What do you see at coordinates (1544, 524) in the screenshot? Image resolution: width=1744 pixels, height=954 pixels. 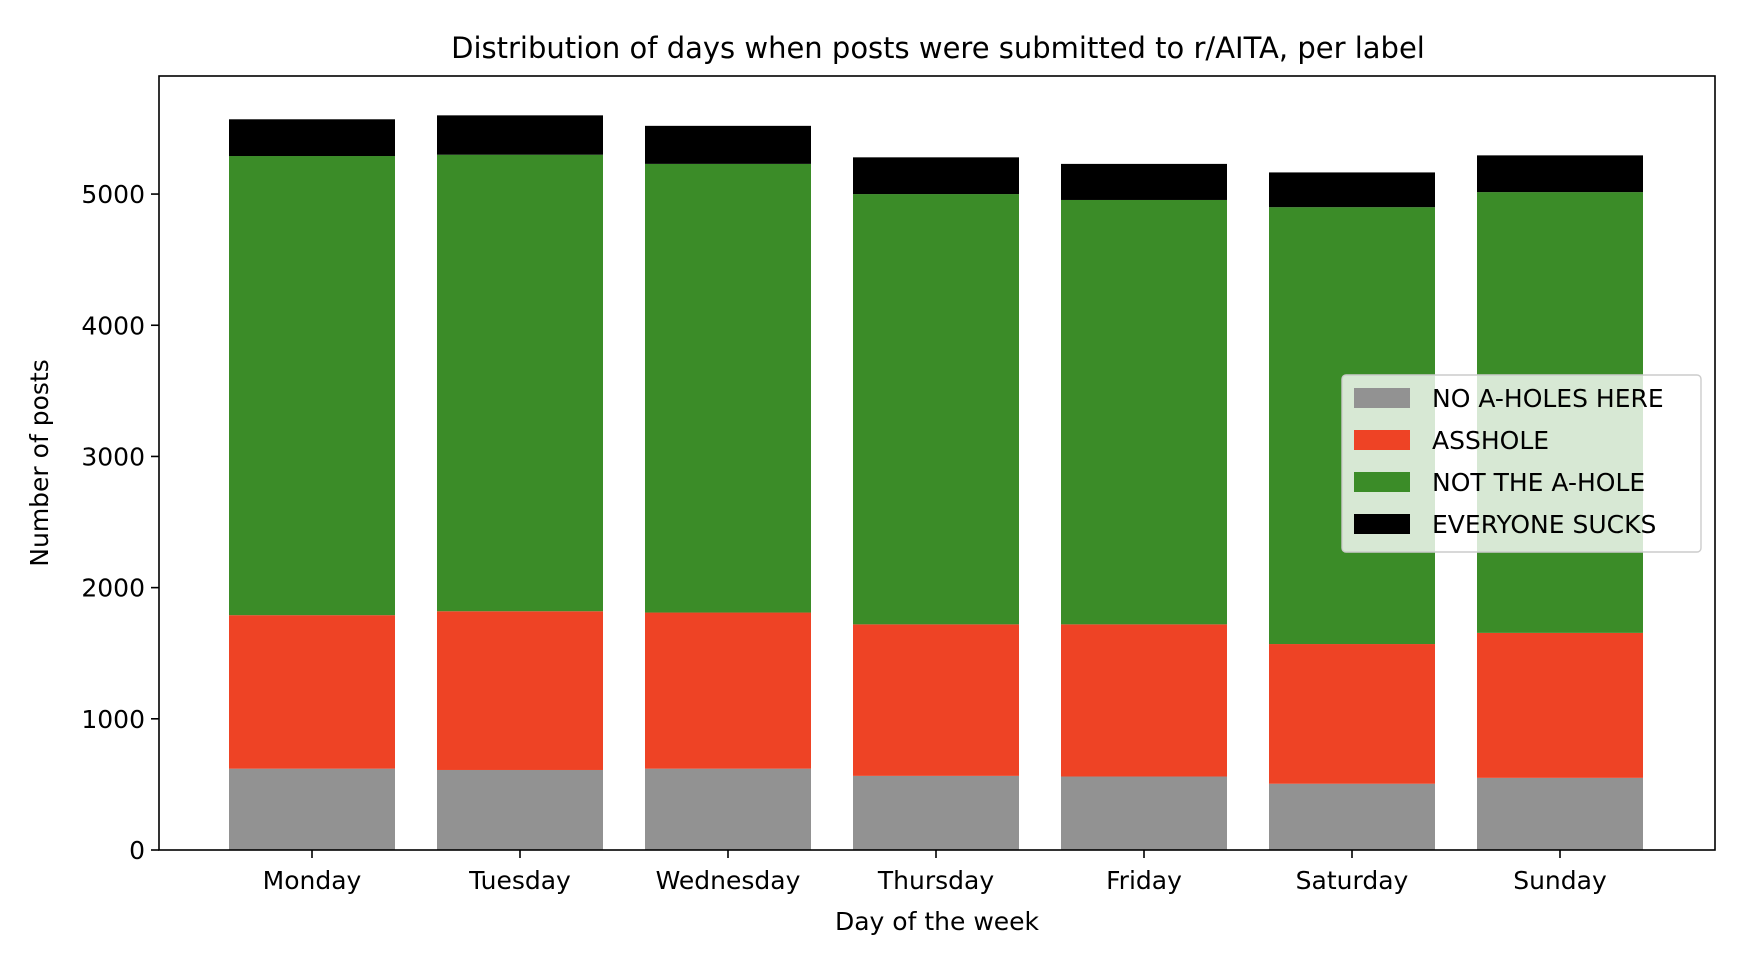 I see `legend-label: EVERYONE SUCKS` at bounding box center [1544, 524].